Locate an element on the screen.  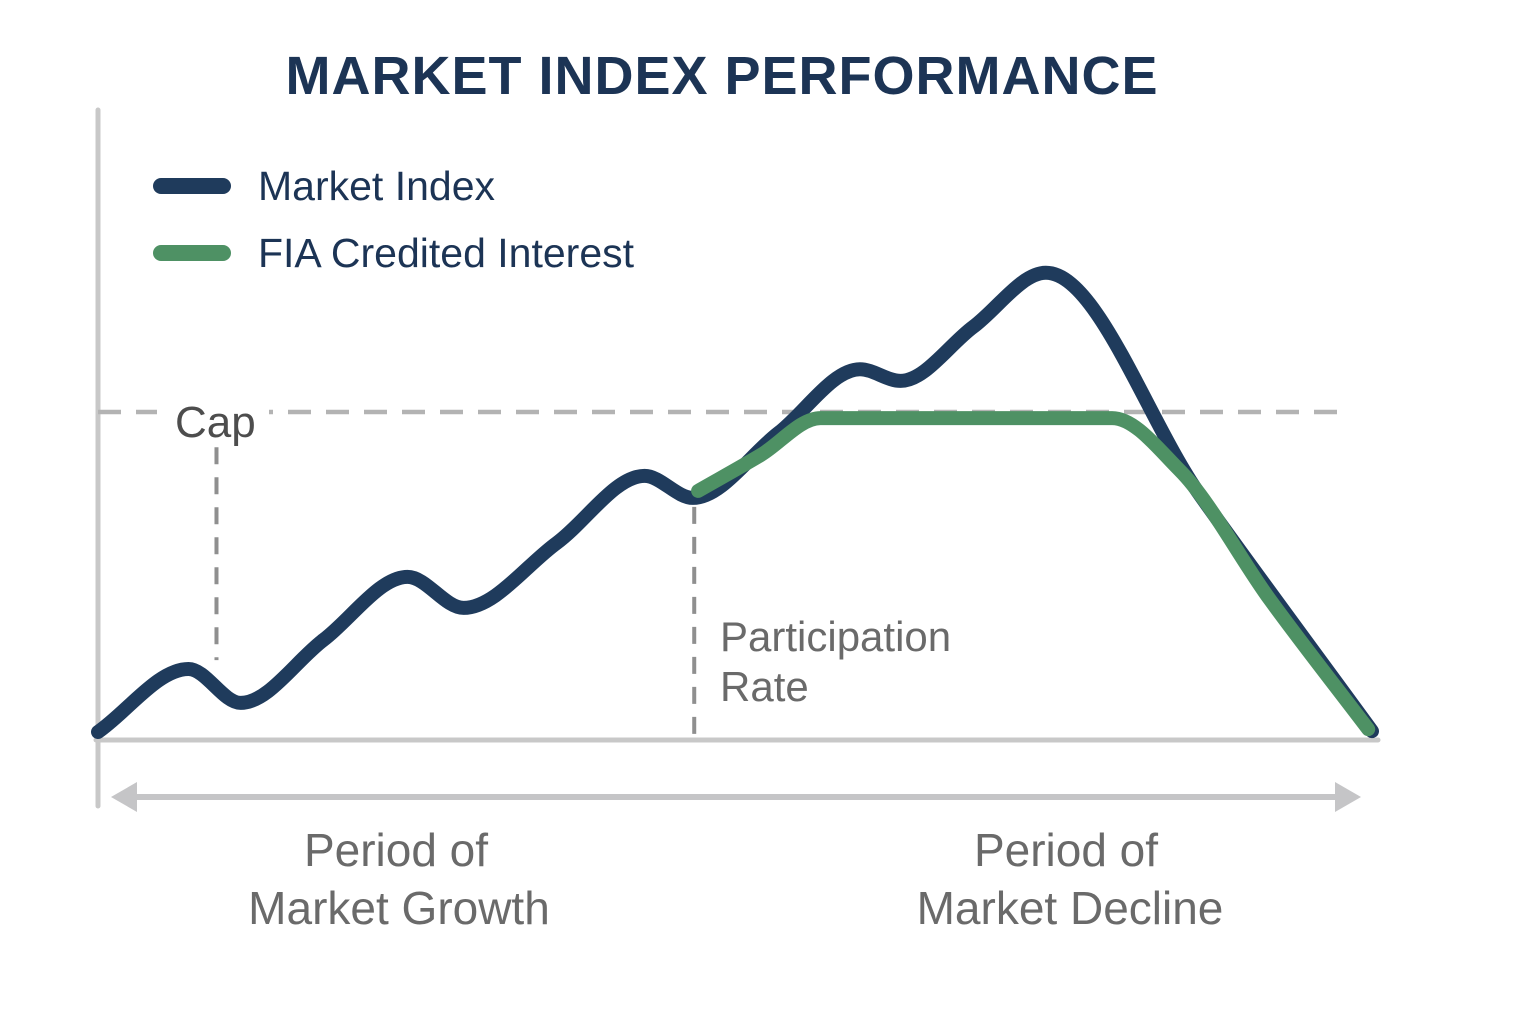
arrow-right-head-icon is located at coordinates (1348, 797).